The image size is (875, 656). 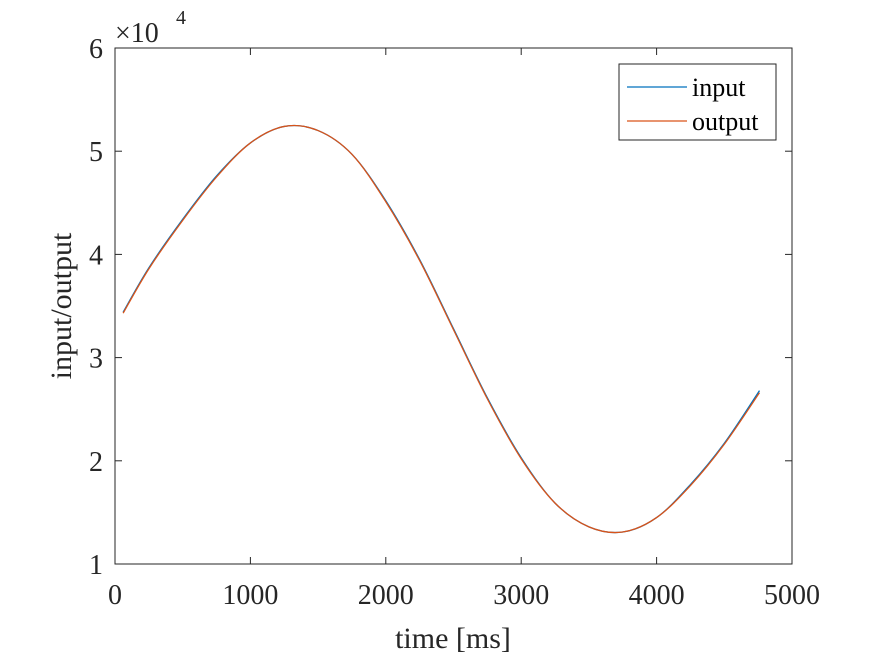 I want to click on legend-label-input: input, so click(x=719, y=87).